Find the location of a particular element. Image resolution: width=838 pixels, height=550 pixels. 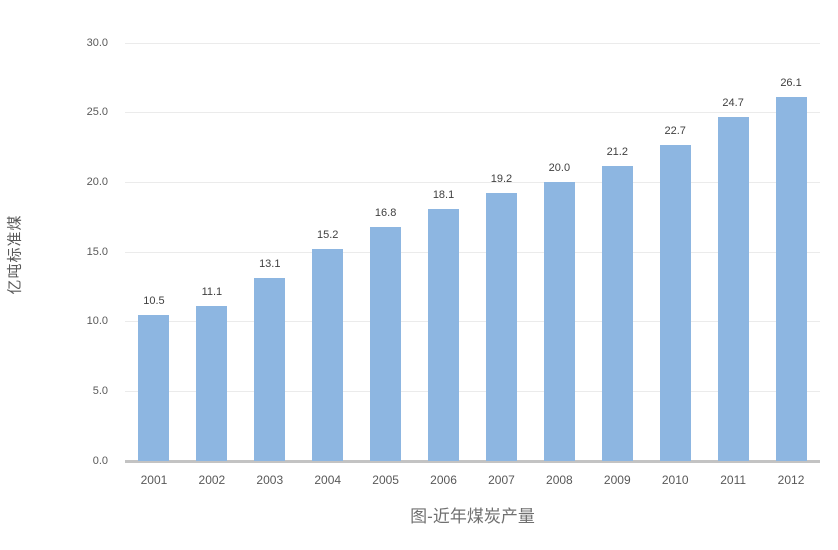

y-axis-tick-label: 30.0 is located at coordinates (97, 42).